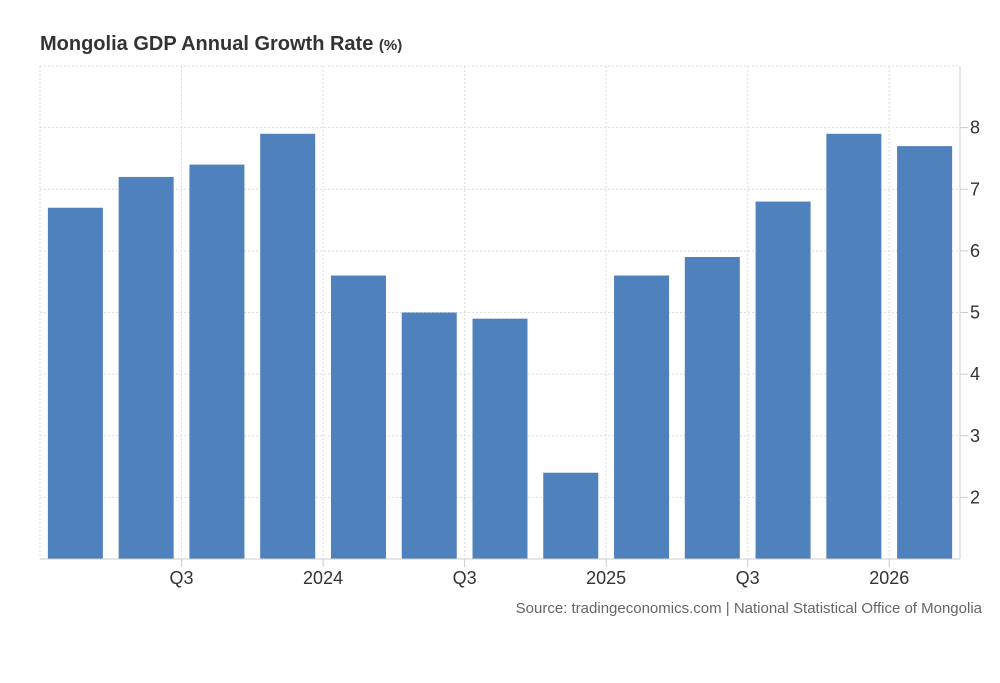 The image size is (1000, 683). What do you see at coordinates (975, 251) in the screenshot?
I see `y-tick-label: 6` at bounding box center [975, 251].